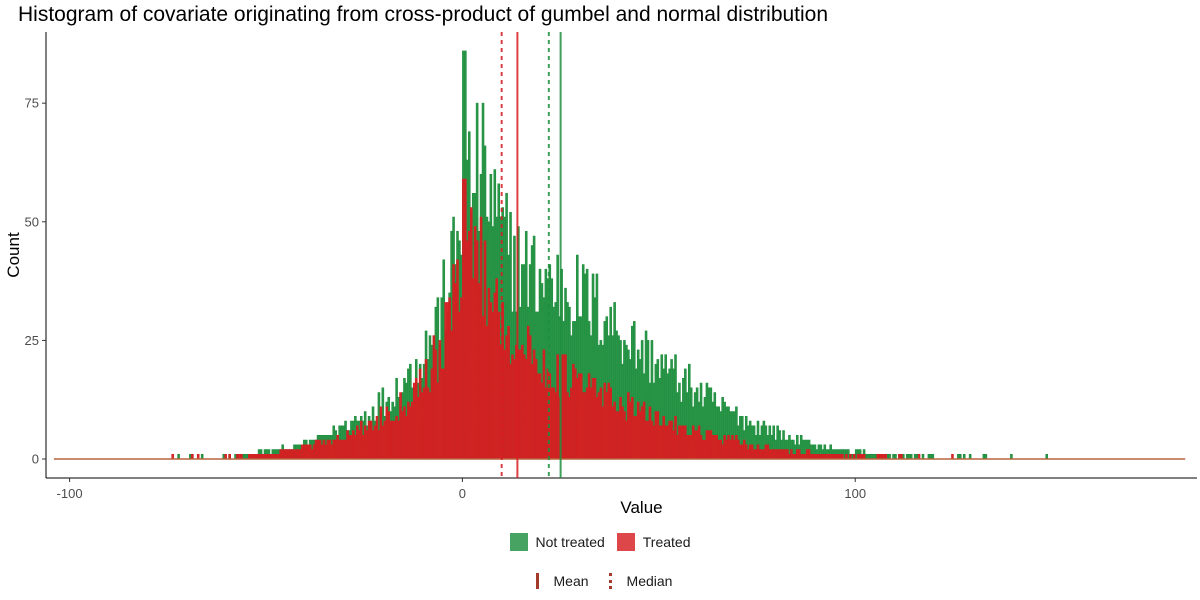 The width and height of the screenshot is (1200, 600). I want to click on legend-label: Mean, so click(571, 581).